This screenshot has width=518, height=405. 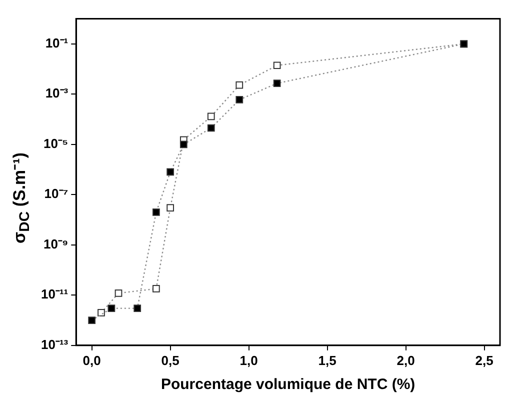 I want to click on x-tick-label: 1,0, so click(x=249, y=360).